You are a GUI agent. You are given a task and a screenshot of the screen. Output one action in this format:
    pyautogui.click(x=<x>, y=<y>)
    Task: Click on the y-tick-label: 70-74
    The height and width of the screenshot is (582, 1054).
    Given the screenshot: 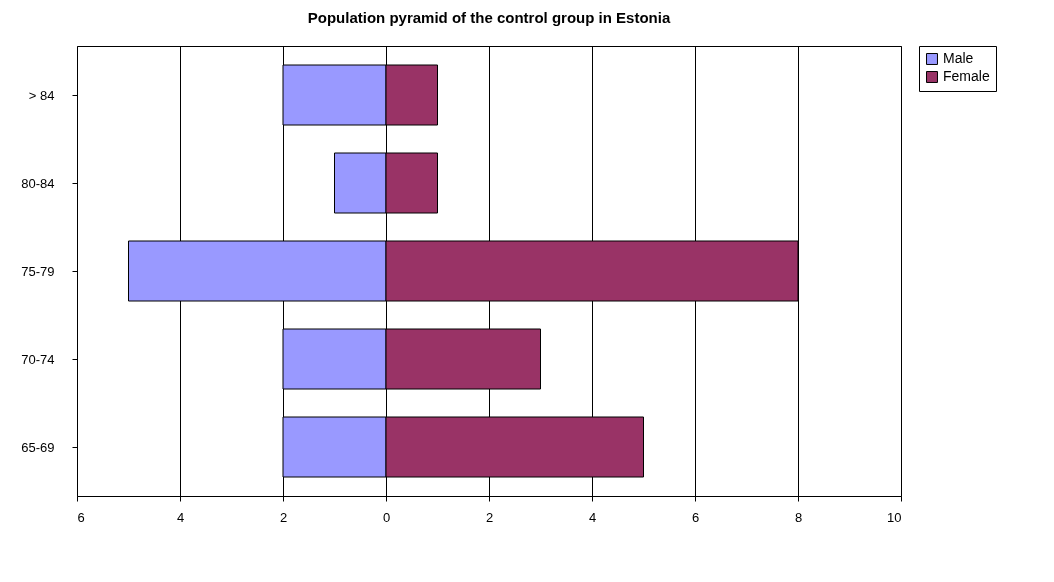 What is the action you would take?
    pyautogui.click(x=38, y=359)
    